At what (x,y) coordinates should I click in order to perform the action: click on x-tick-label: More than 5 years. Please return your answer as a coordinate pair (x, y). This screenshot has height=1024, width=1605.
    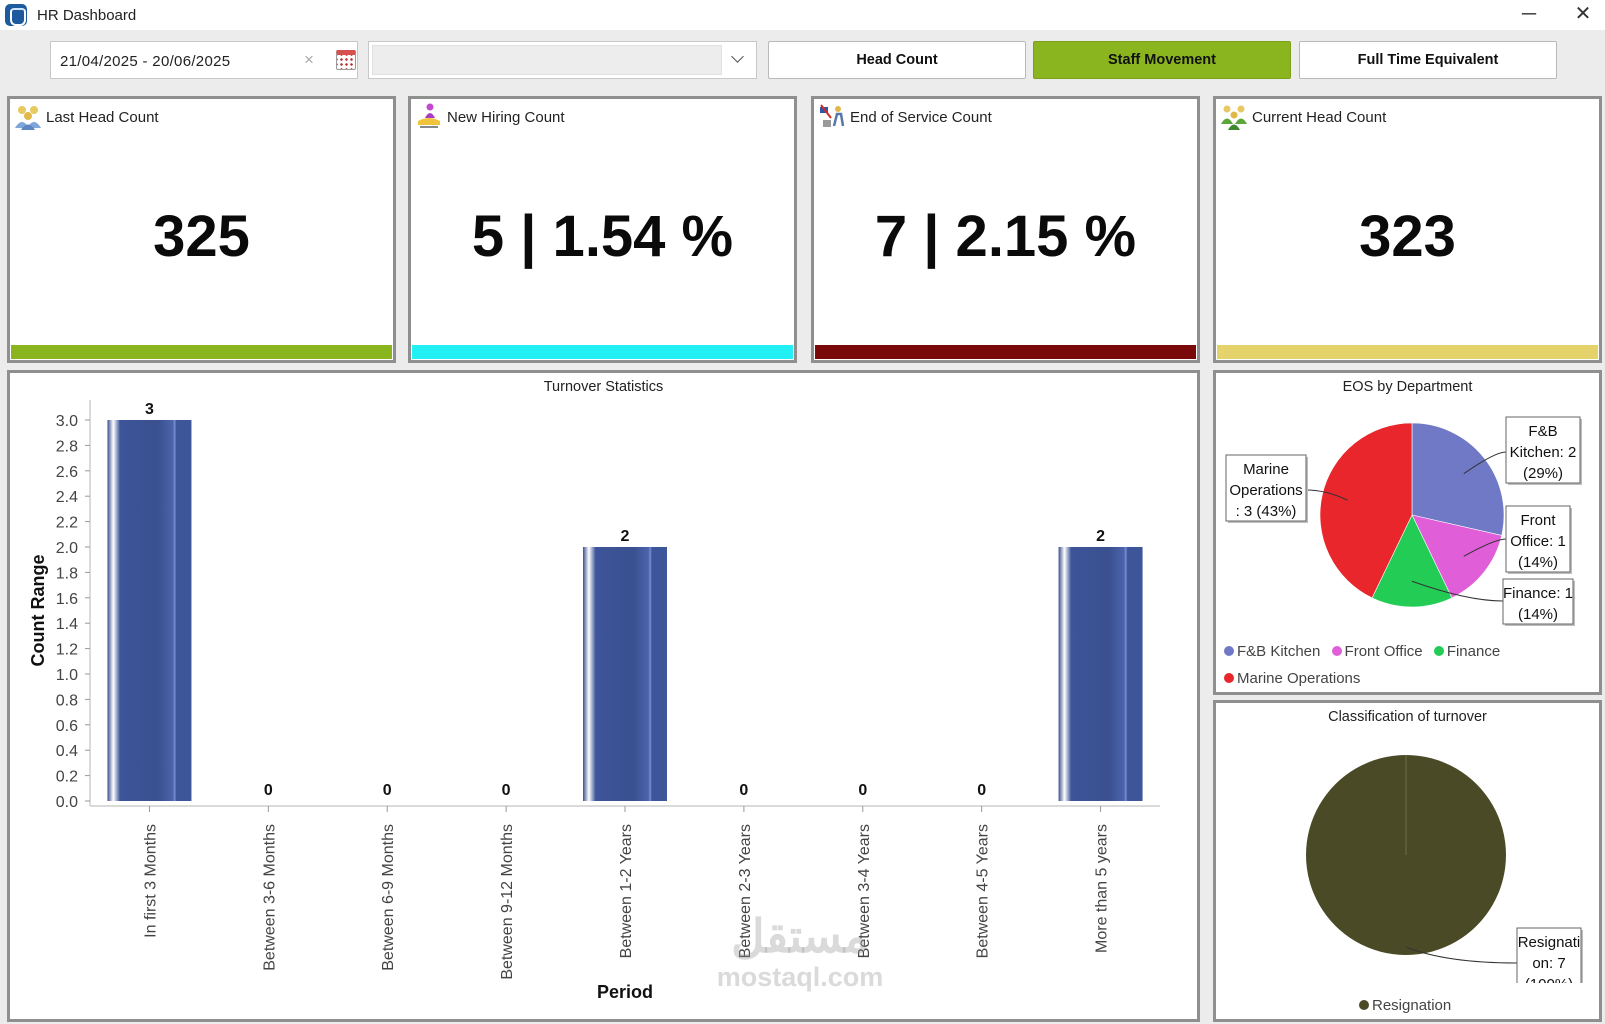
    Looking at the image, I should click on (1102, 888).